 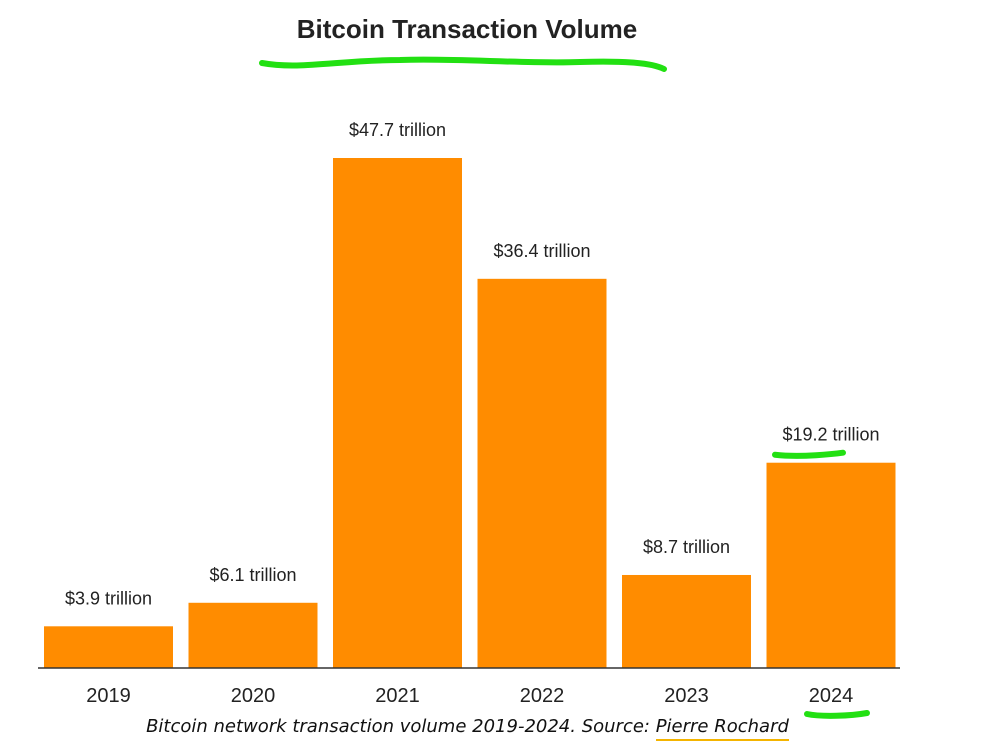 I want to click on tick-label-2023: 2023, so click(x=686, y=696).